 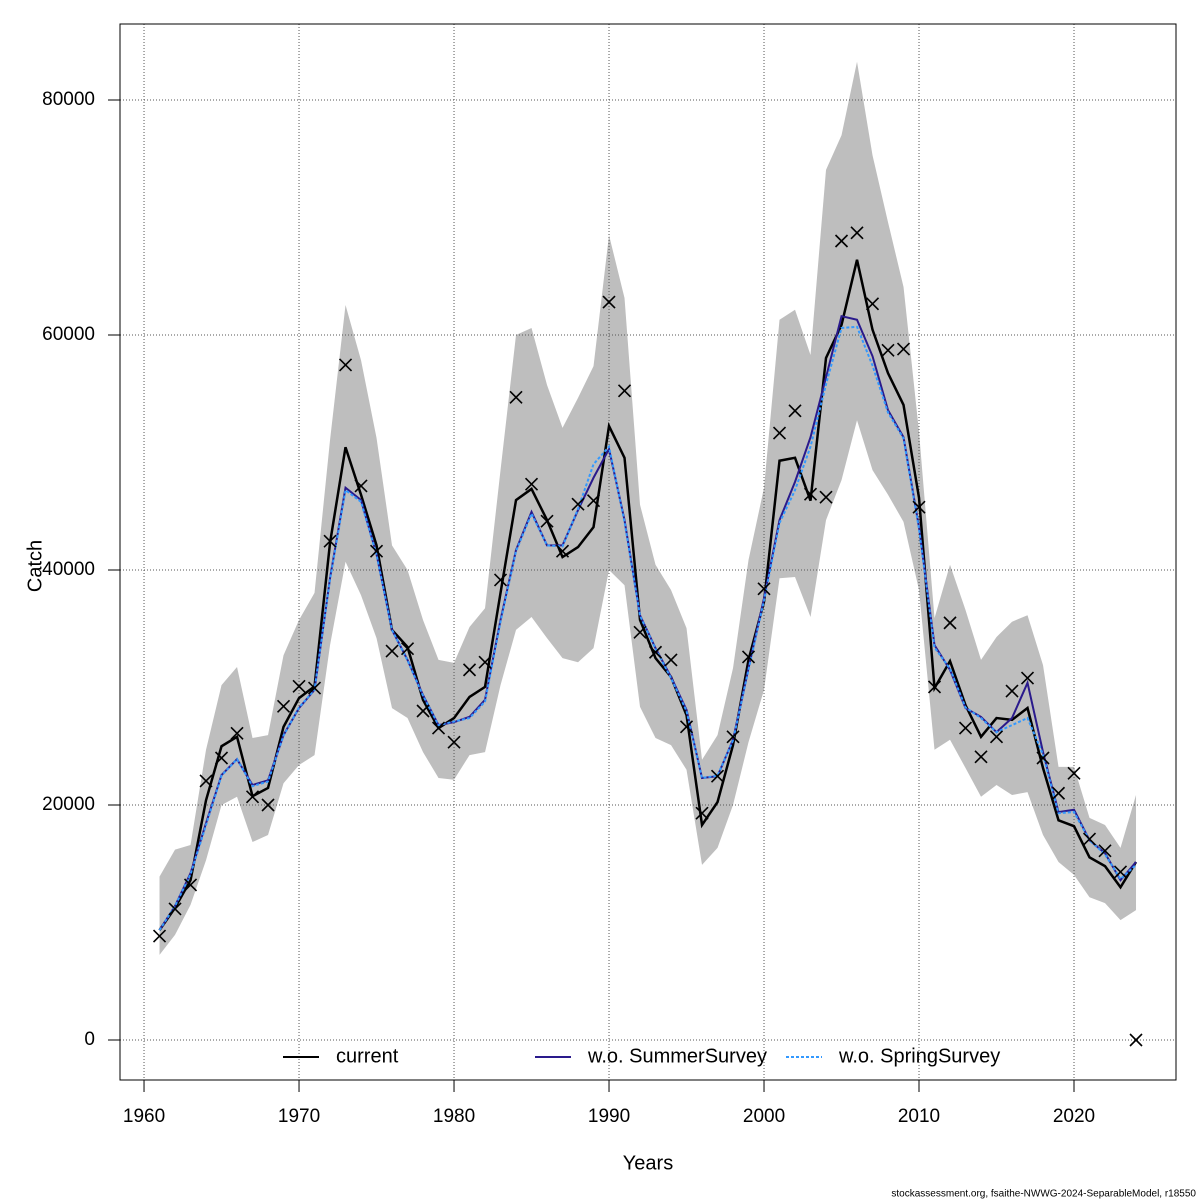 What do you see at coordinates (367, 1056) in the screenshot?
I see `legend-label: current` at bounding box center [367, 1056].